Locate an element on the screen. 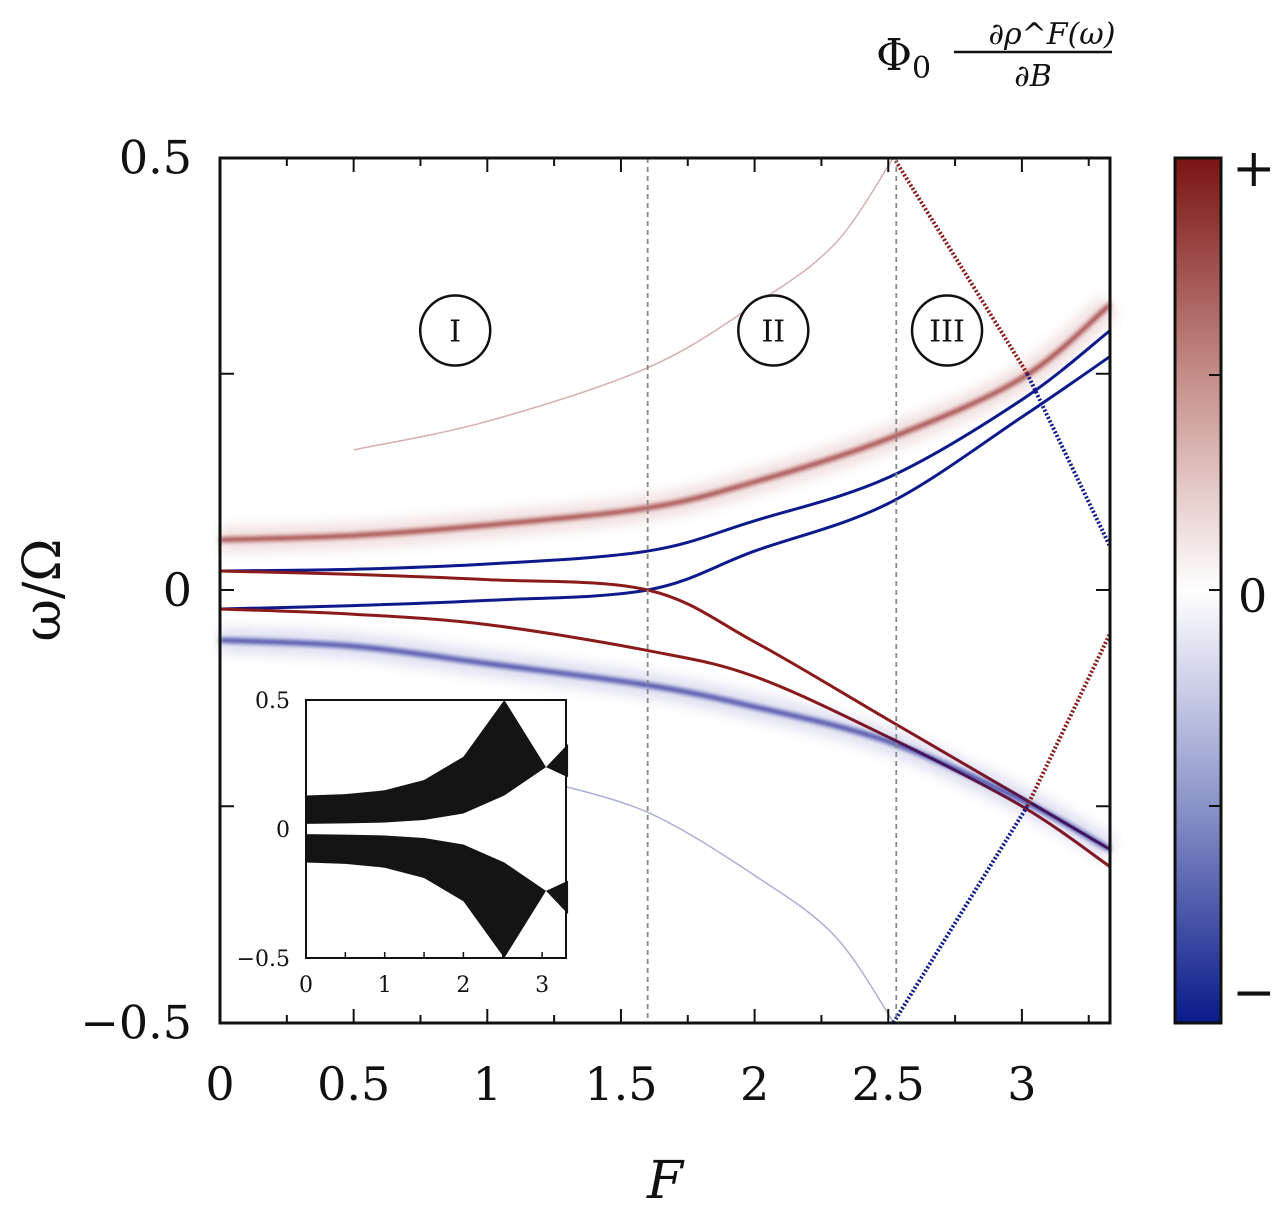 The image size is (1280, 1207). x-tick-label: 1.5 is located at coordinates (620, 1084).